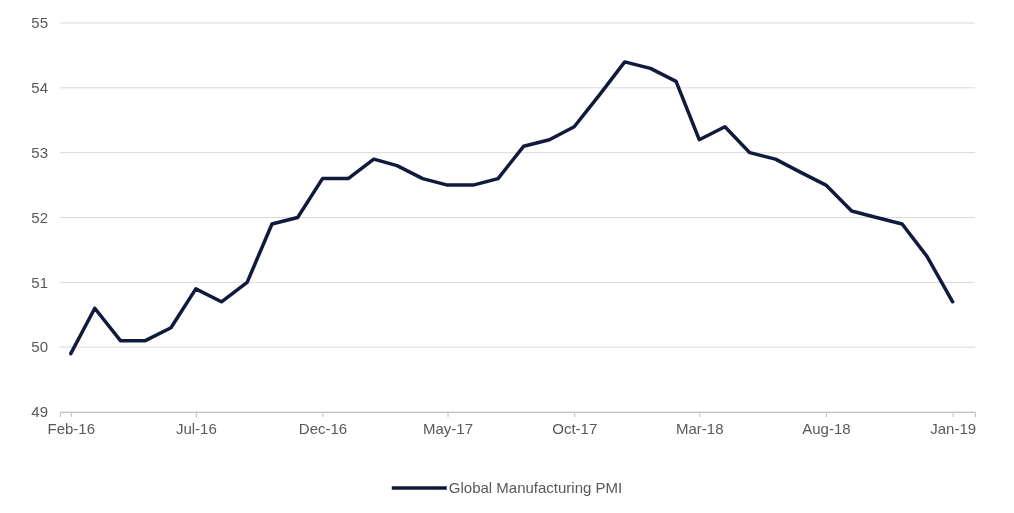  What do you see at coordinates (700, 428) in the screenshot?
I see `x-tick-label: Mar-18` at bounding box center [700, 428].